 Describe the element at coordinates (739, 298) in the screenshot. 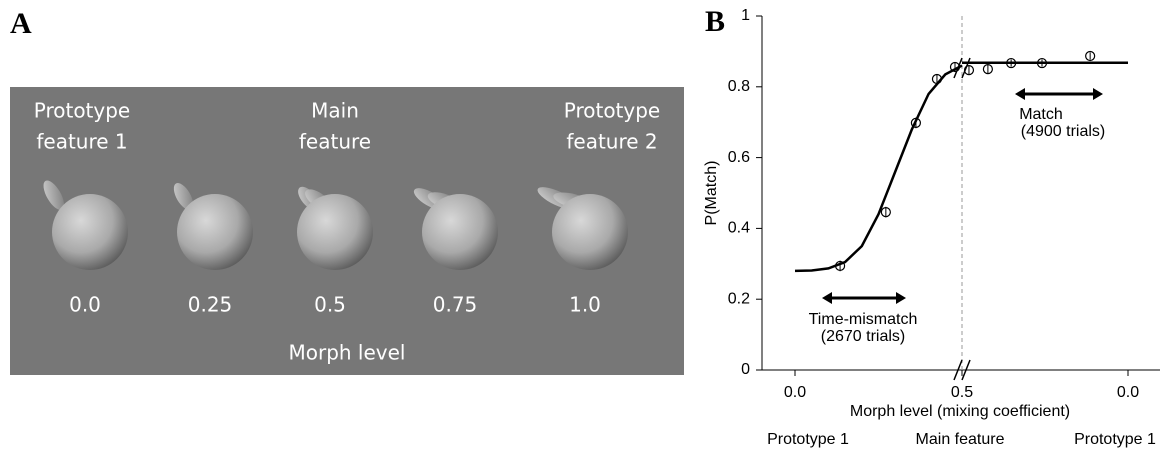

I see `y-tick-label: 0.2` at that location.